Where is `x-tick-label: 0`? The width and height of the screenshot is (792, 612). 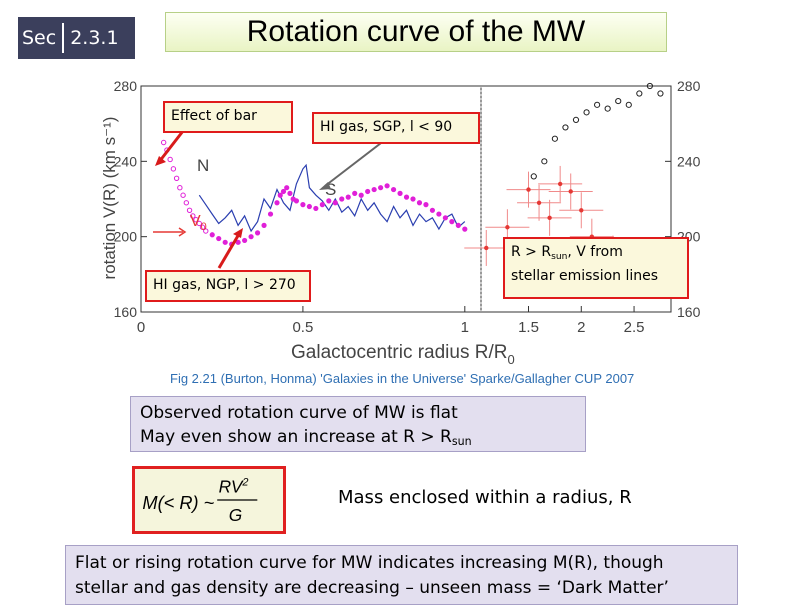 x-tick-label: 0 is located at coordinates (141, 327).